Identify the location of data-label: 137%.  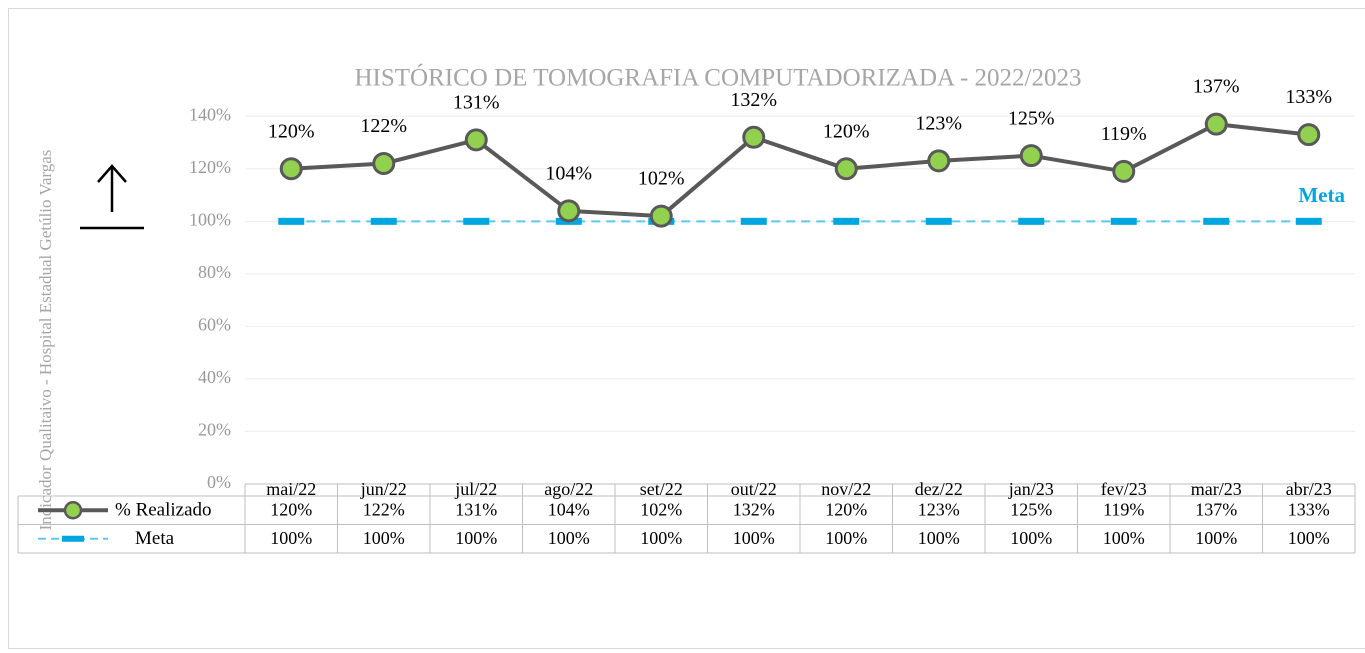
(1216, 87).